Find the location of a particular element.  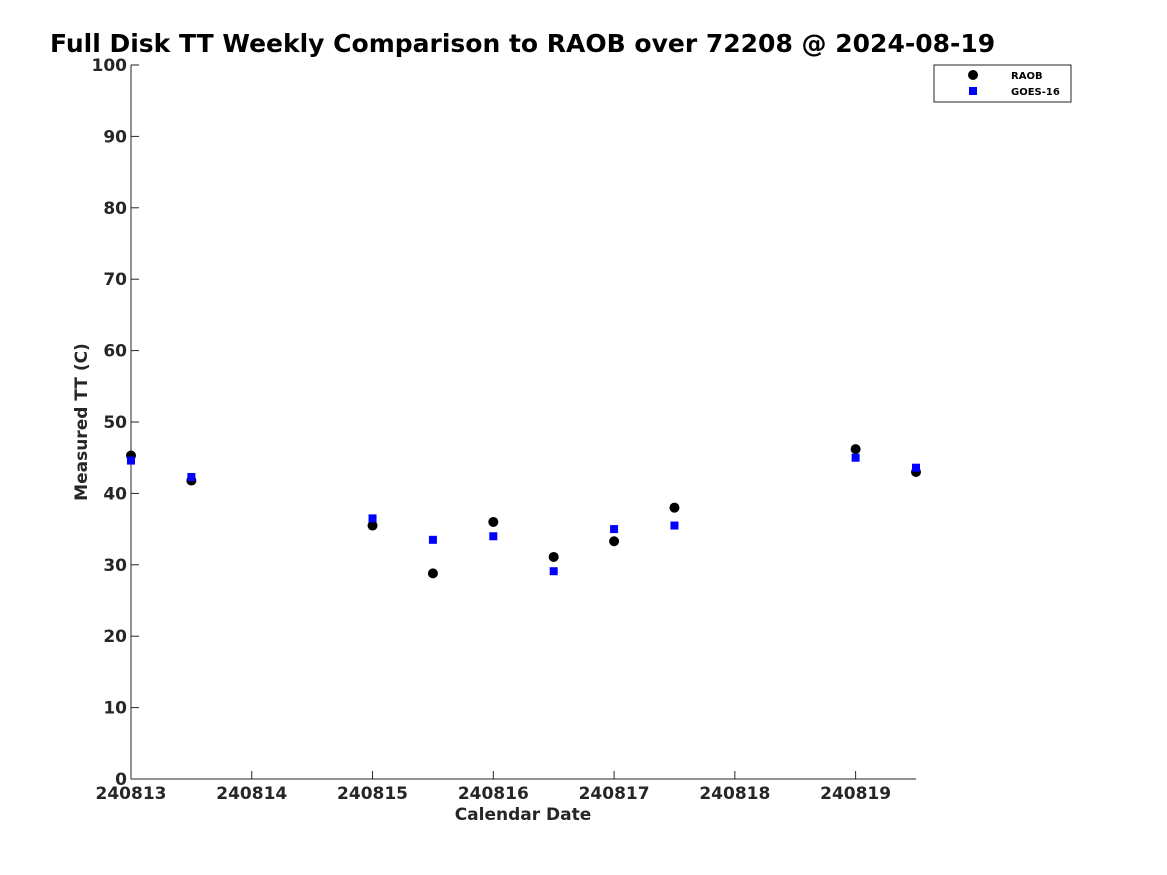

x-tick-label: 240815 is located at coordinates (372, 794).